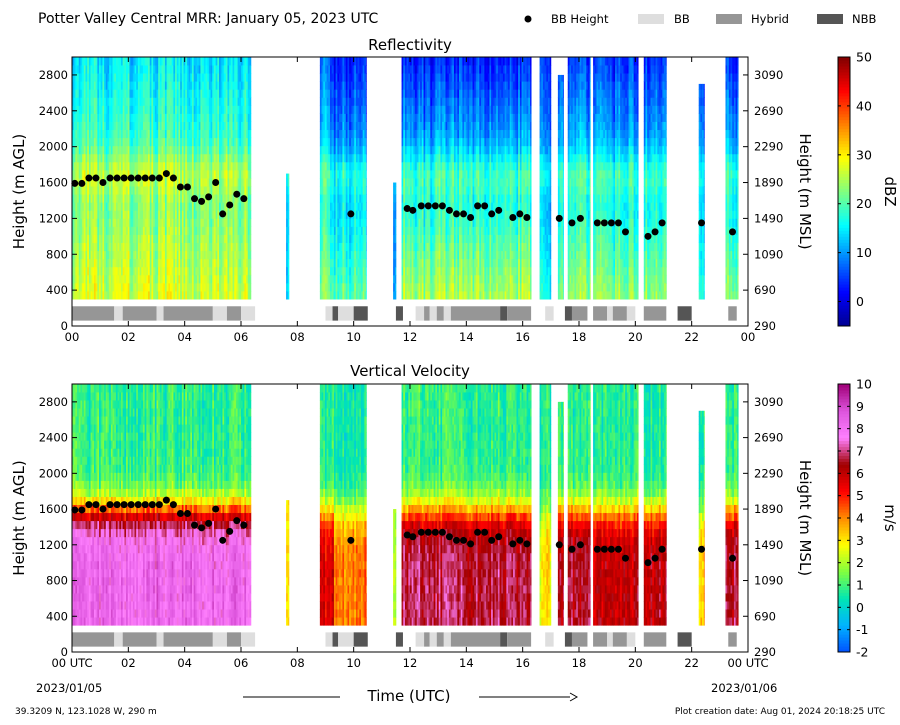 The width and height of the screenshot is (900, 725). Describe the element at coordinates (682, 19) in the screenshot. I see `legend-bb-label: BB` at that location.